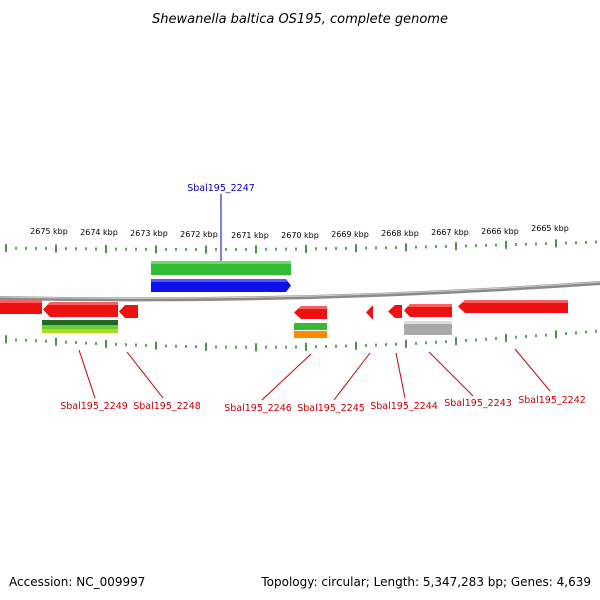 The width and height of the screenshot is (600, 600). Describe the element at coordinates (284, 309) in the screenshot. I see `reverse-strand-genes` at that location.